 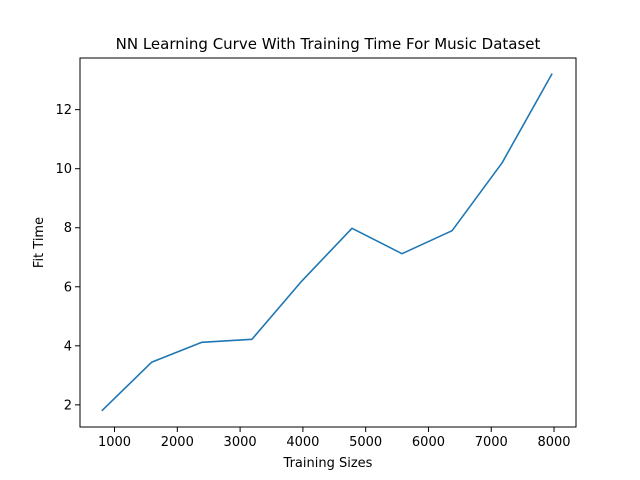 I want to click on y-axis: 2 4 6 8 10 12, so click(x=67, y=258).